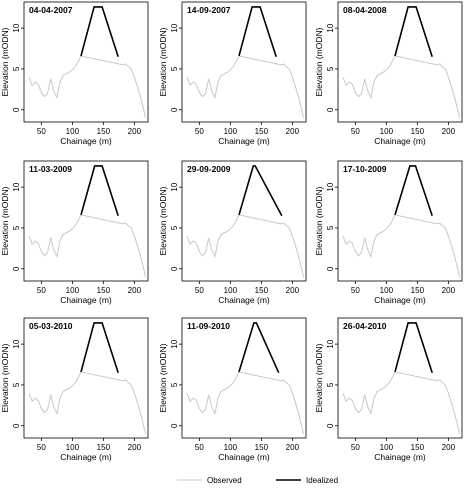  I want to click on panel-title: 17-10-2009, so click(365, 169).